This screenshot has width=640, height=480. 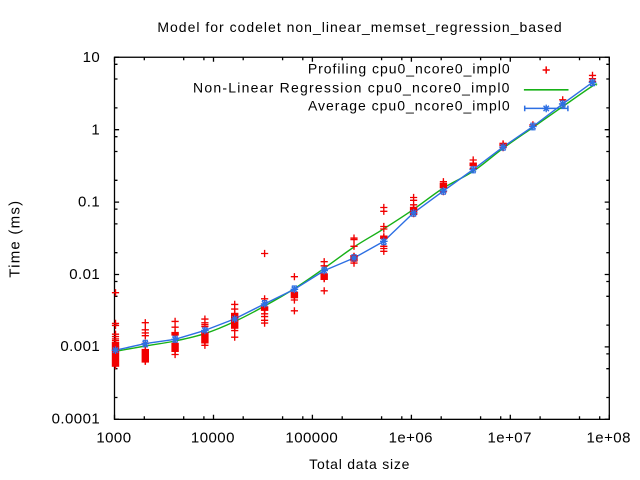 I want to click on svg-text:Non-Linear Regression cpu0_nco: Non-Linear Regression cpu0_ncore0_impl0, so click(x=352, y=87).